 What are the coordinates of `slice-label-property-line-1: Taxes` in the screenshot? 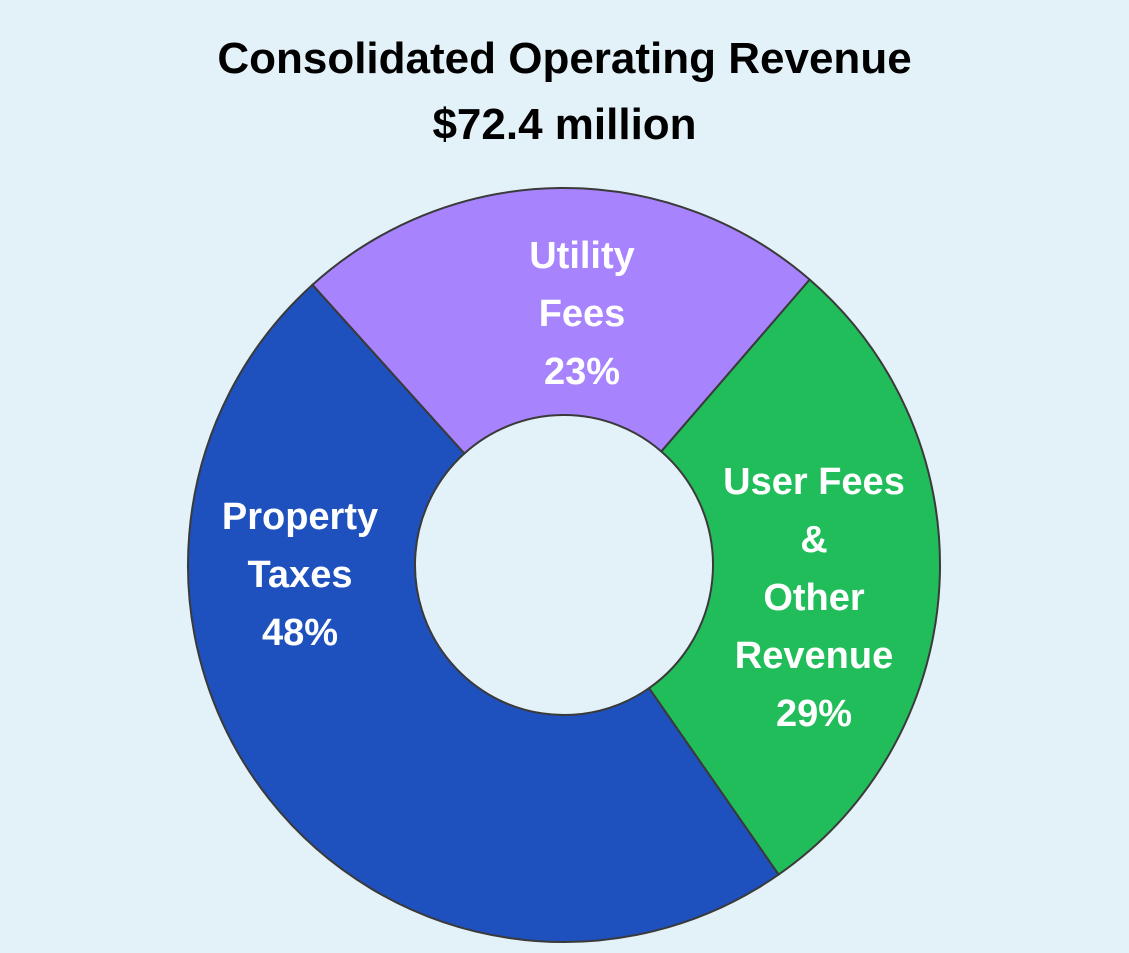 It's located at (300, 575).